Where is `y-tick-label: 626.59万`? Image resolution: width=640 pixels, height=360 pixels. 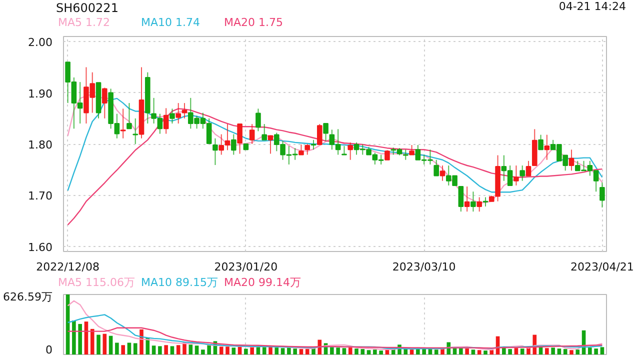
y-tick-label: 626.59万 is located at coordinates (28, 297).